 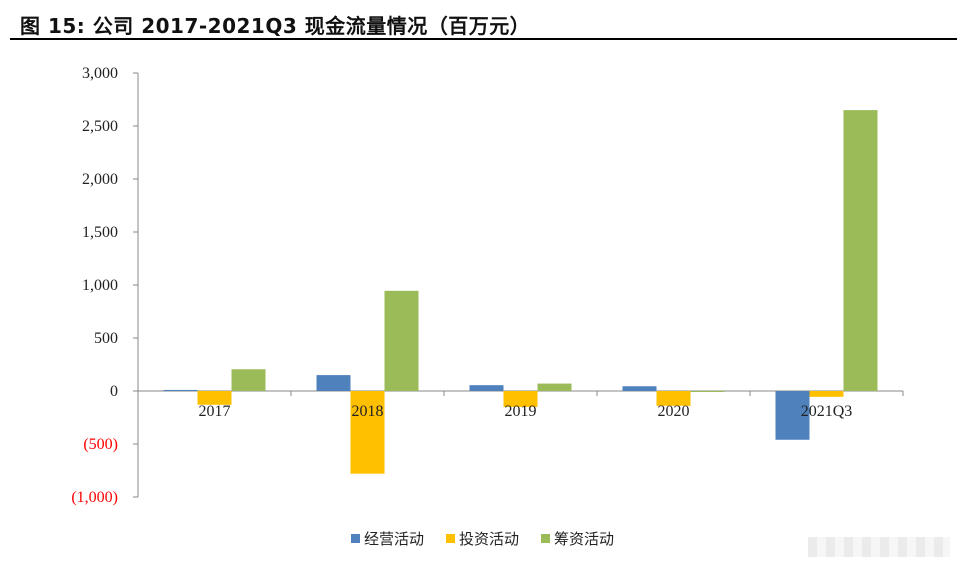 What do you see at coordinates (215, 411) in the screenshot?
I see `x-tick-label: 2017` at bounding box center [215, 411].